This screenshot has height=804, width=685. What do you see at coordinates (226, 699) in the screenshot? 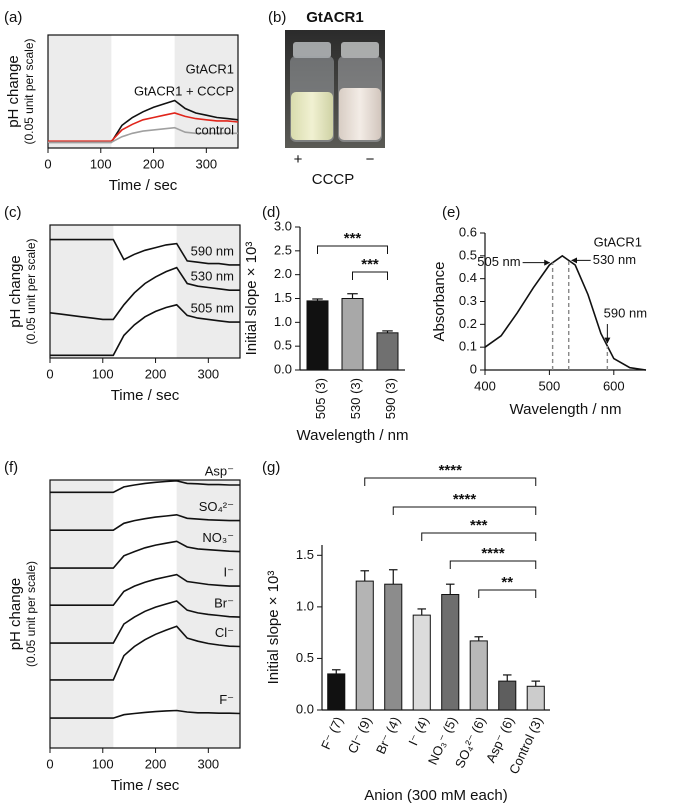
I see `series-label: F⁻` at bounding box center [226, 699].